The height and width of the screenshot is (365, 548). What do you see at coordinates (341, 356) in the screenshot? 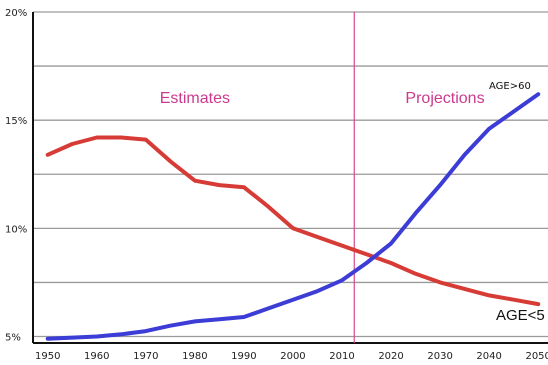
I see `x-tick-label: 2010` at bounding box center [341, 356].